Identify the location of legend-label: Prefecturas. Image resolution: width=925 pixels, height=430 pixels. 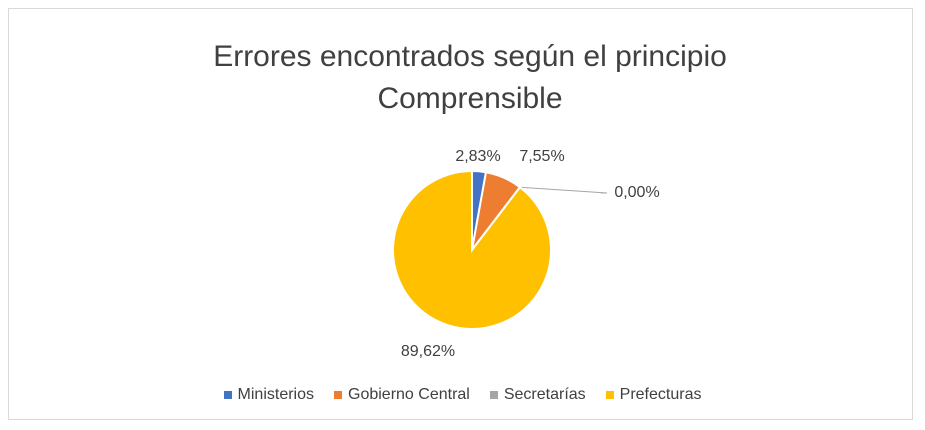
(660, 394).